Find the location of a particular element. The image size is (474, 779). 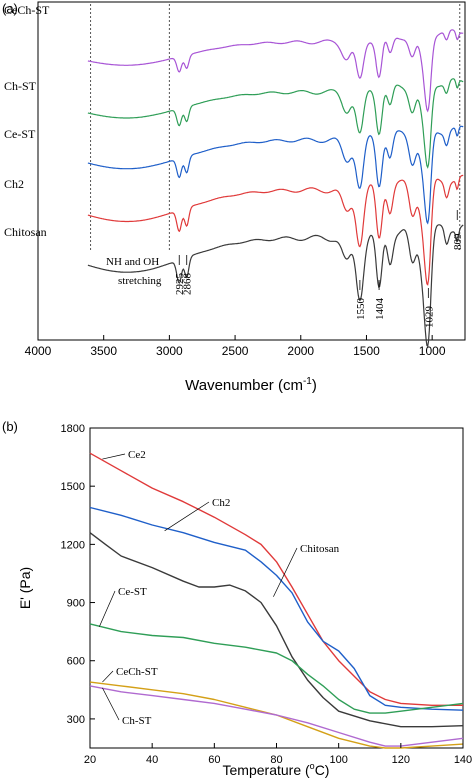

x-tick-label: 80 is located at coordinates (276, 760).